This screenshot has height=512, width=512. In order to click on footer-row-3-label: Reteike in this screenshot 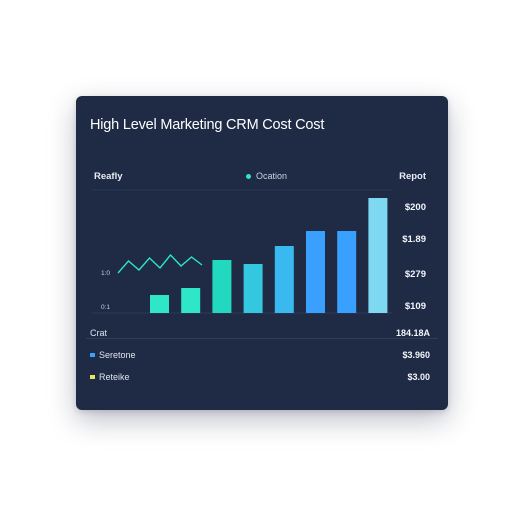, I will do `click(114, 377)`.